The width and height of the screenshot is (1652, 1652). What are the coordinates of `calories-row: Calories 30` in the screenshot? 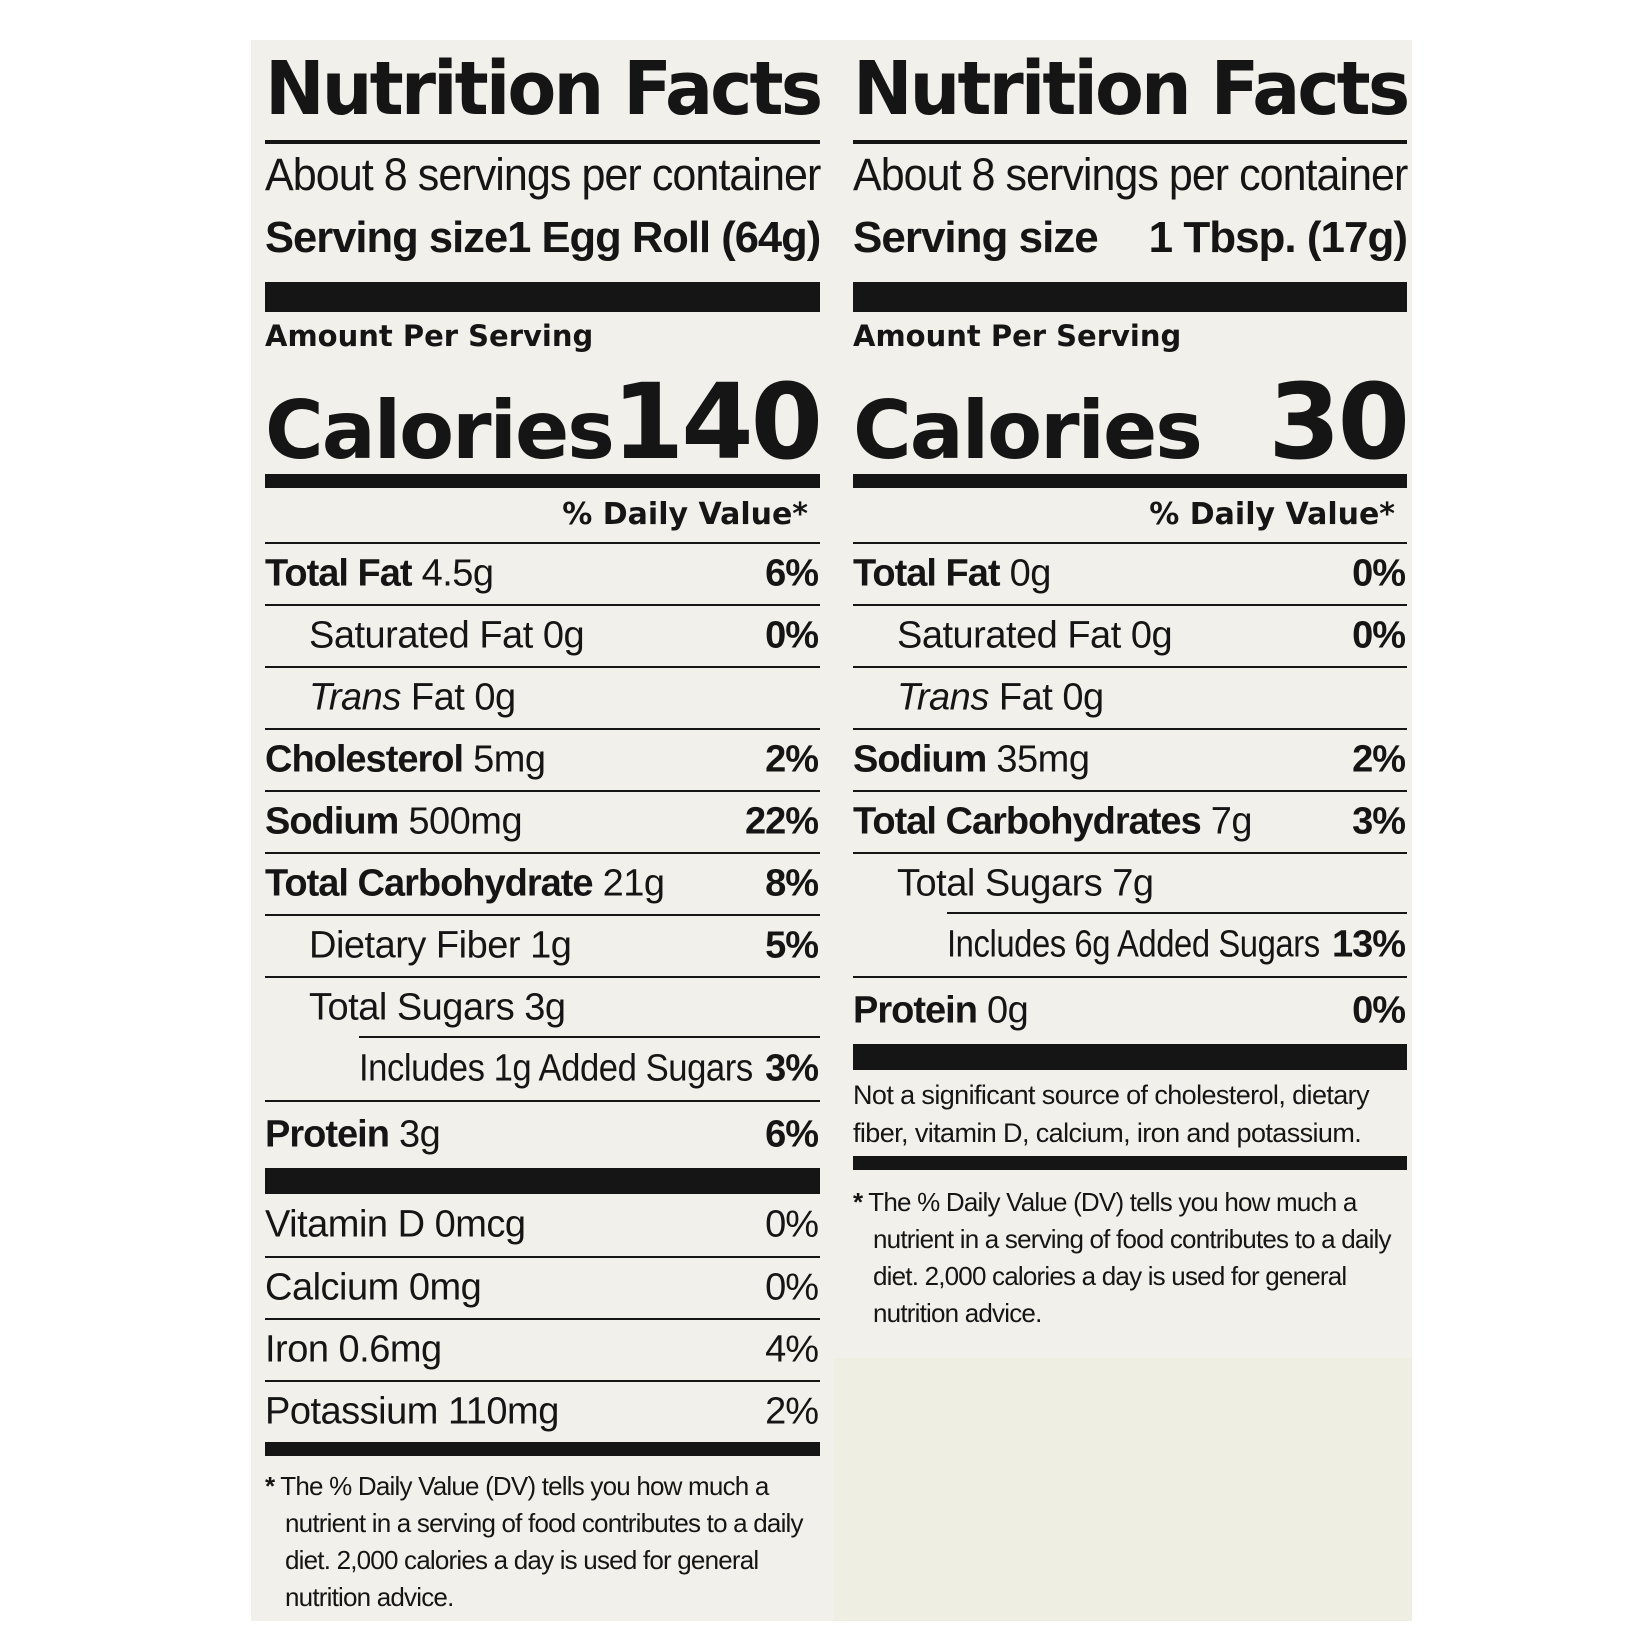 It's located at (1131, 420).